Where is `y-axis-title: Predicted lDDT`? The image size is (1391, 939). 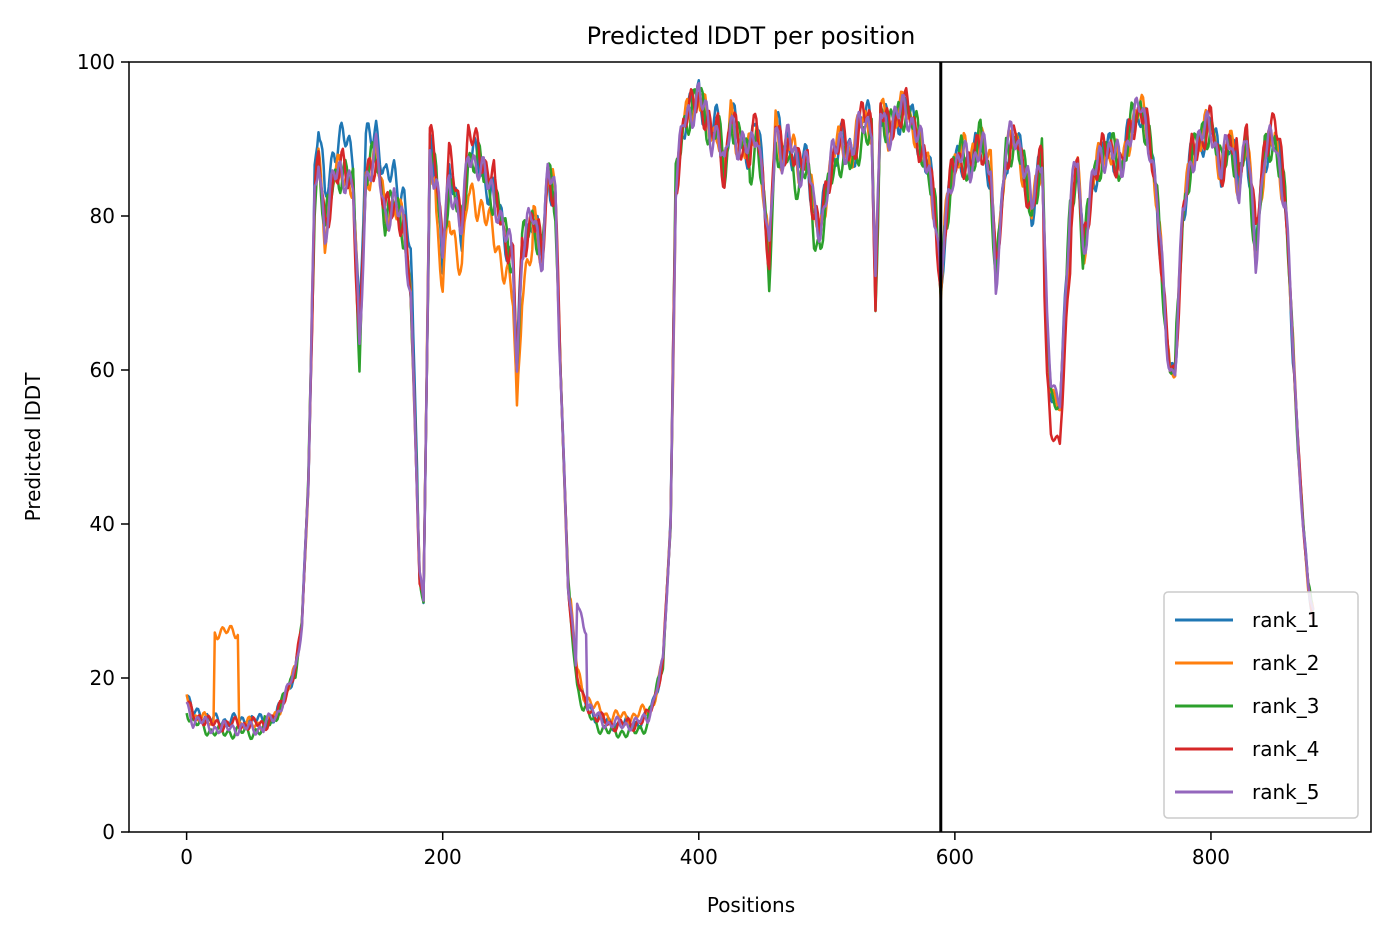
y-axis-title: Predicted lDDT is located at coordinates (33, 447).